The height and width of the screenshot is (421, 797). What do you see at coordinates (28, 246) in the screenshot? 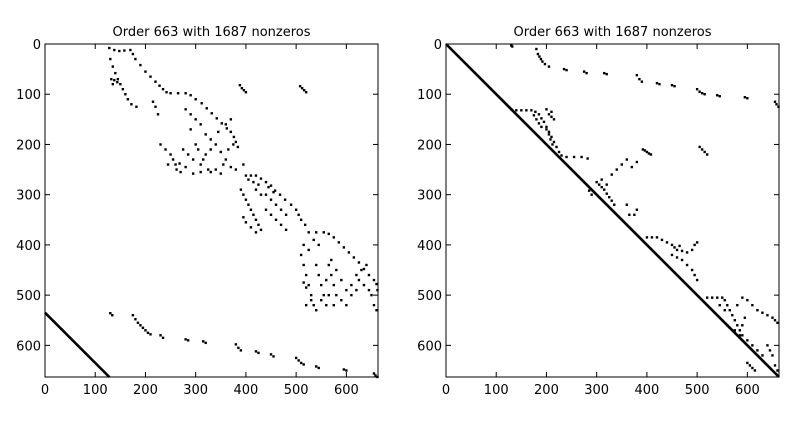
I see `y-tick-label: 400` at bounding box center [28, 246].